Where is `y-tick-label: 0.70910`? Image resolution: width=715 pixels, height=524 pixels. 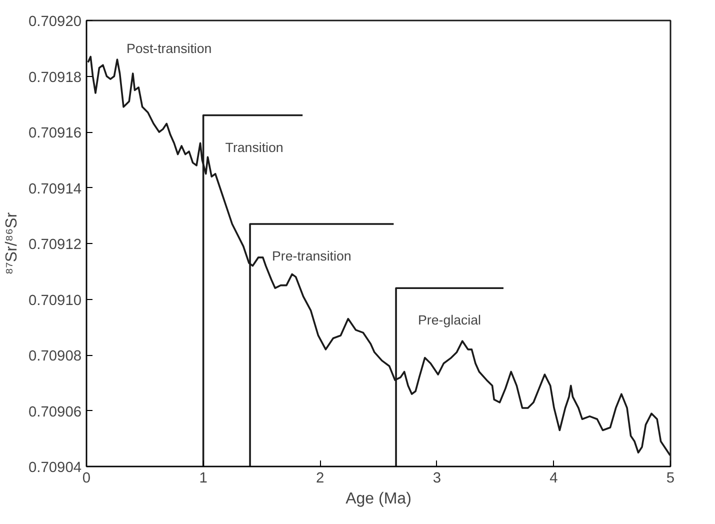
y-tick-label: 0.70910 is located at coordinates (55, 300).